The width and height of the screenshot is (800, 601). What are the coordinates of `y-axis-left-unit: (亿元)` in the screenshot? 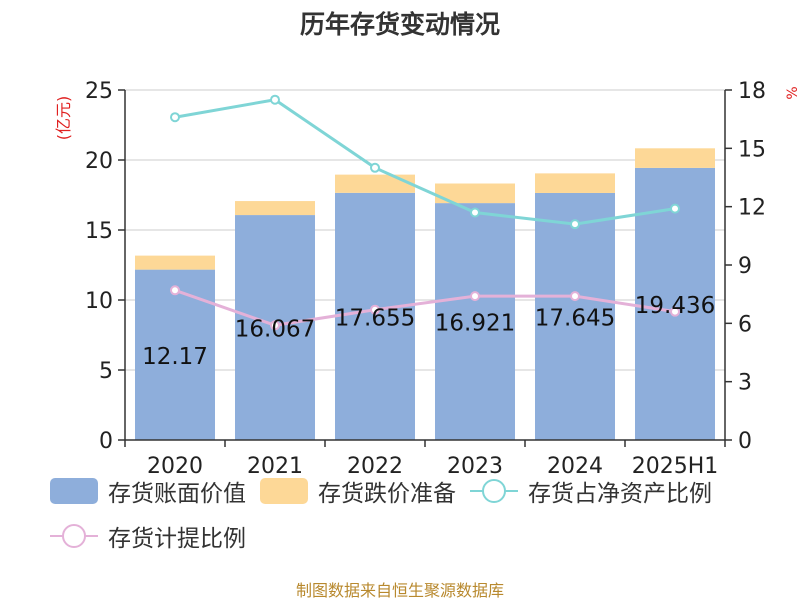 It's located at (63, 118).